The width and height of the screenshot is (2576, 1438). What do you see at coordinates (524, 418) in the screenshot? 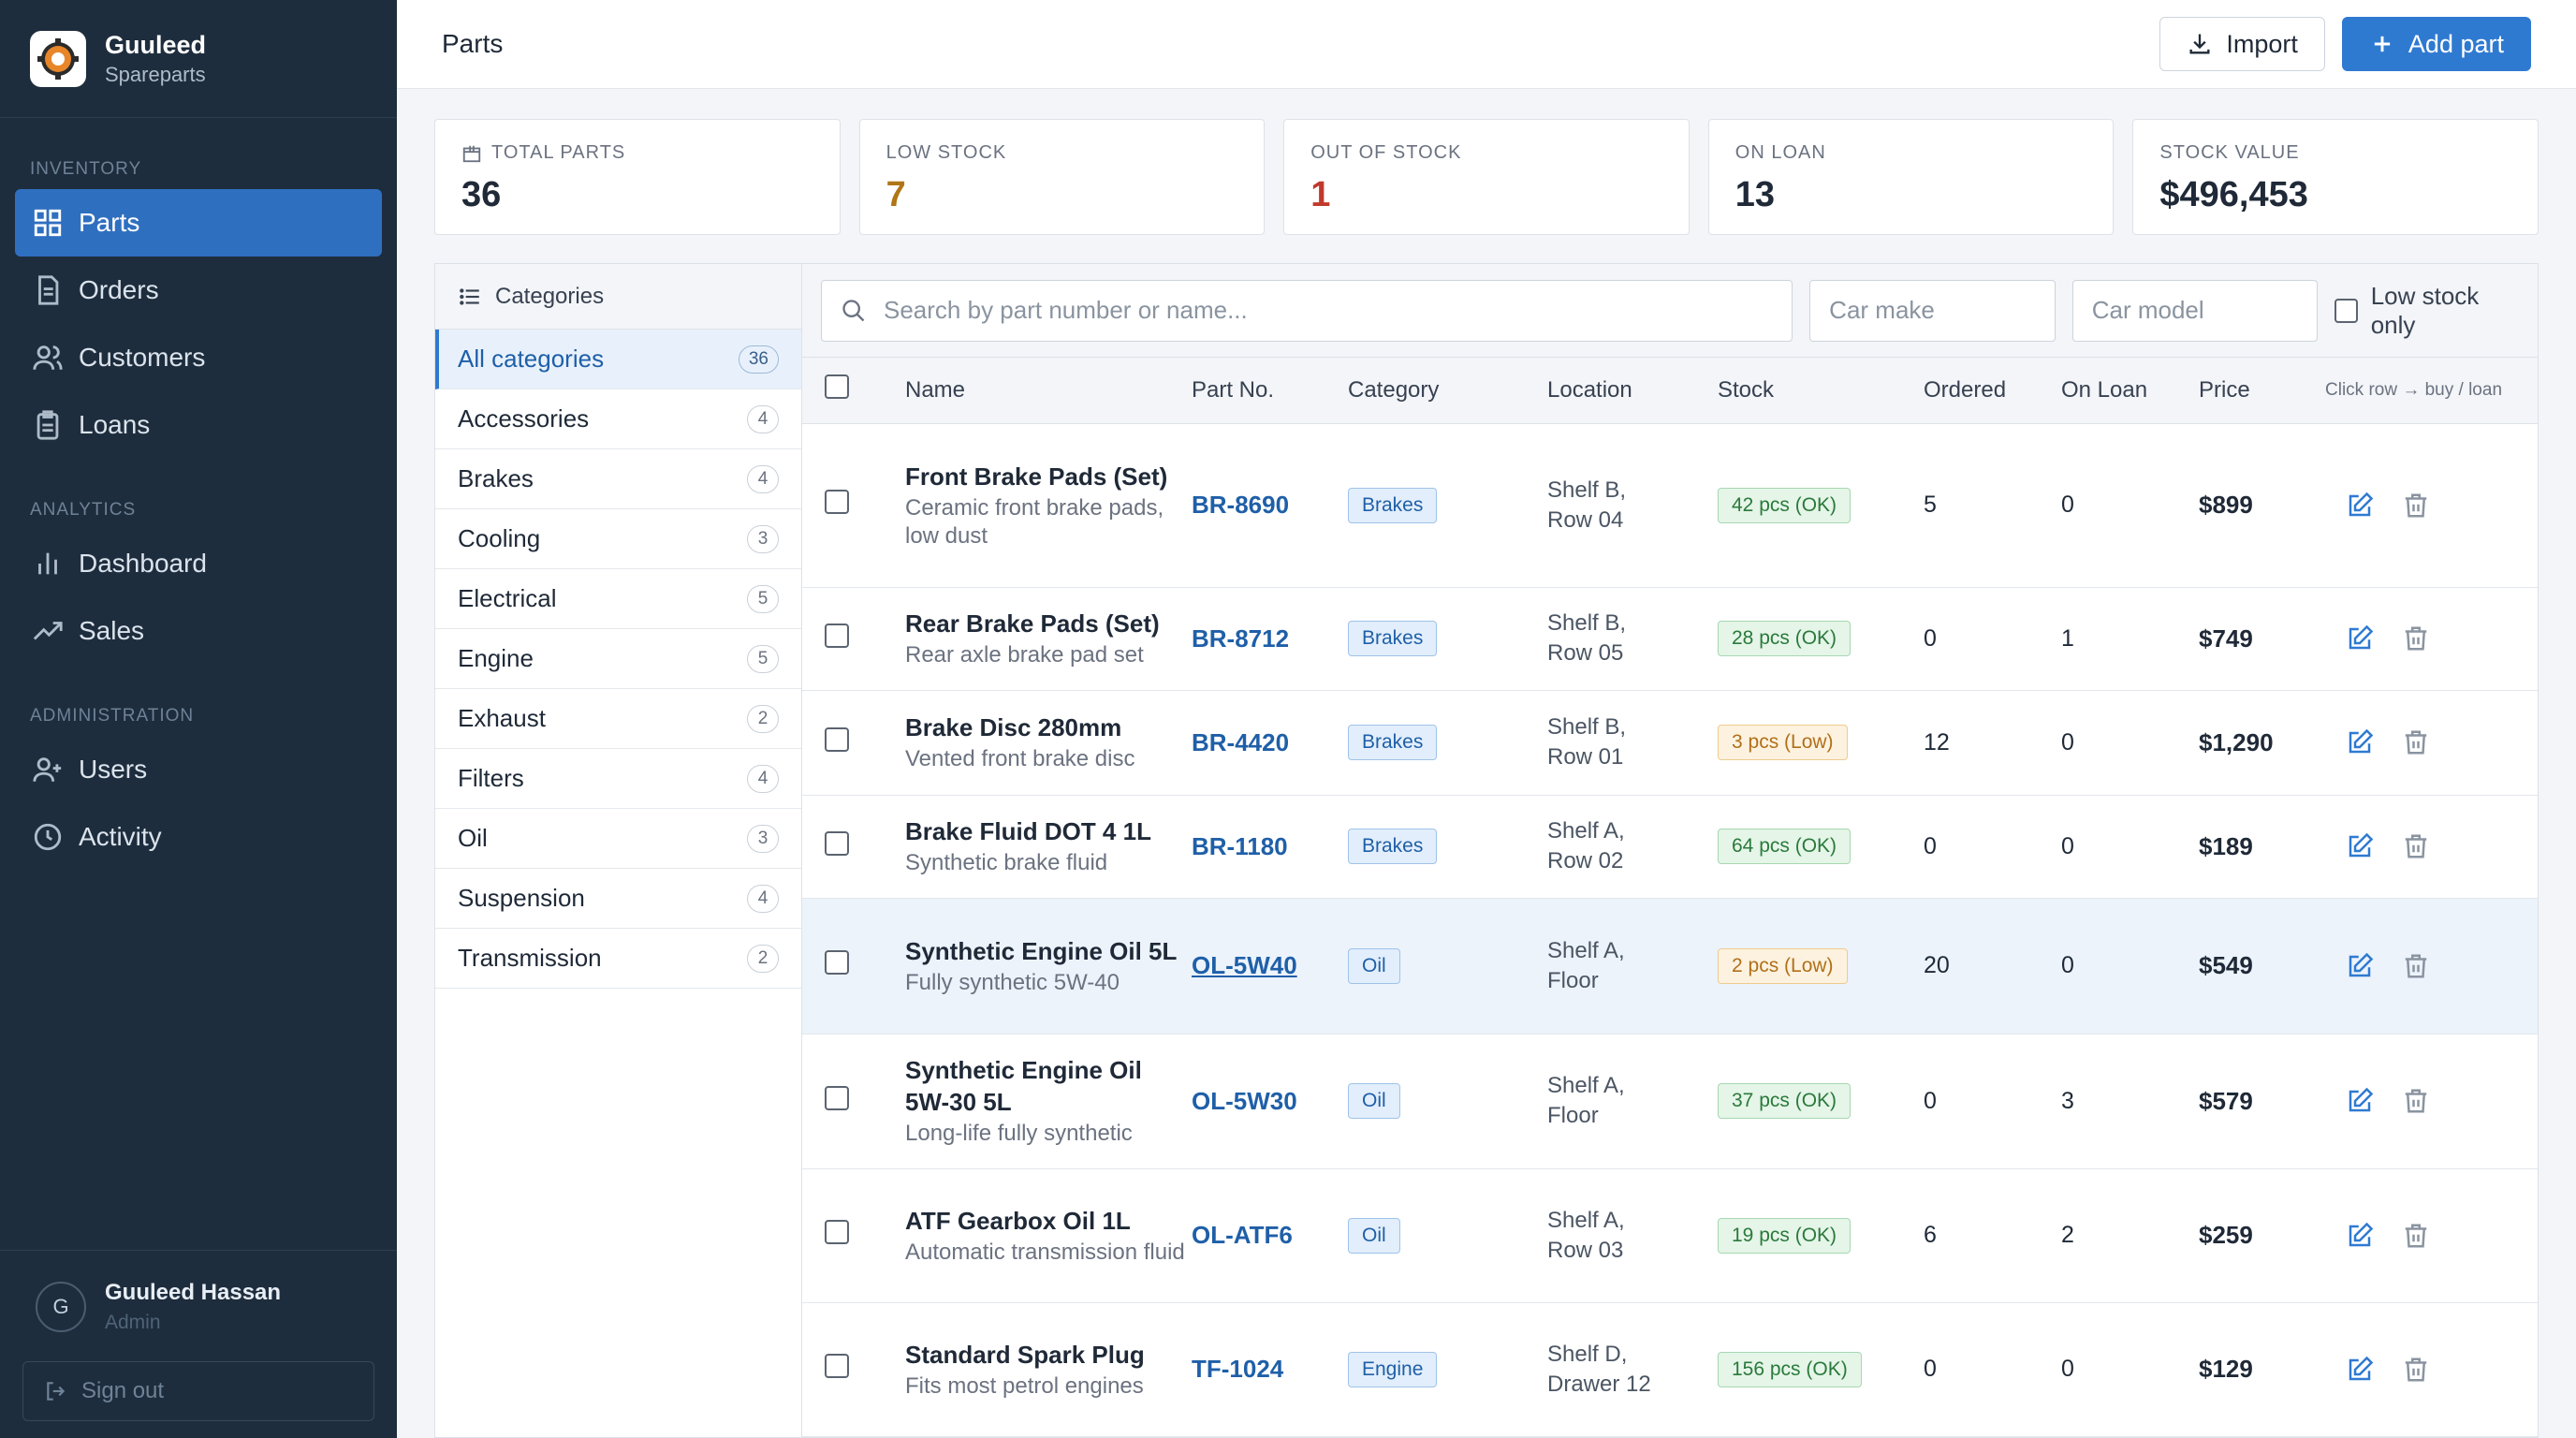
I see `category-label: Accessories` at bounding box center [524, 418].